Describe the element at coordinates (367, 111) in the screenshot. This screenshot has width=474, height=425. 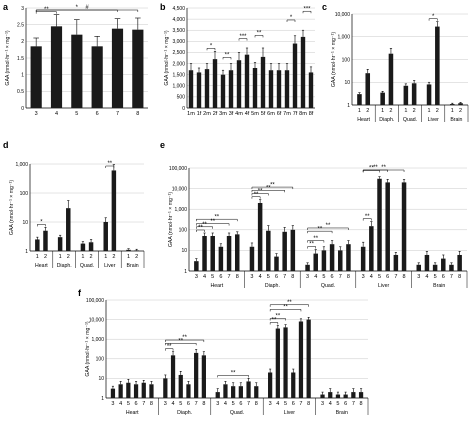
I see `panel-c-xtick: 2` at that location.